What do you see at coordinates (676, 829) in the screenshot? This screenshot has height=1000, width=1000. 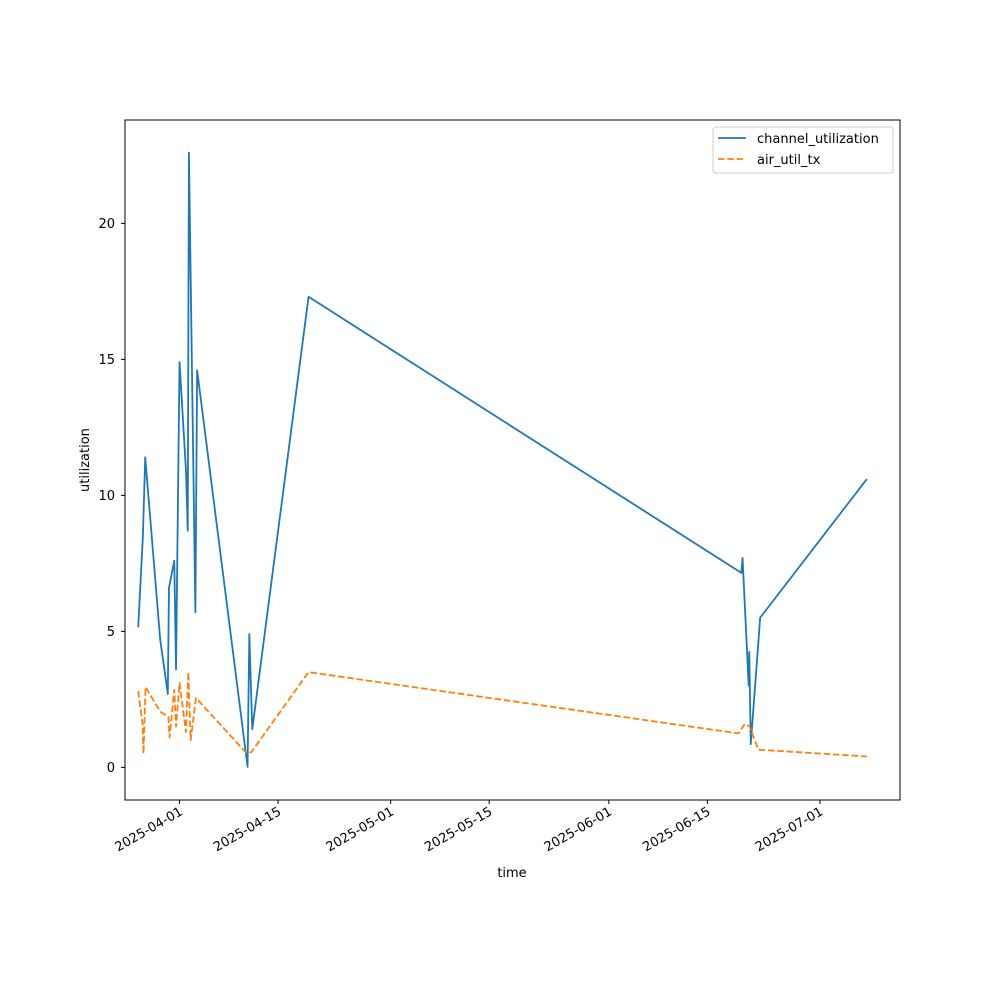 I see `x-tick-label: 2025-06-15` at bounding box center [676, 829].